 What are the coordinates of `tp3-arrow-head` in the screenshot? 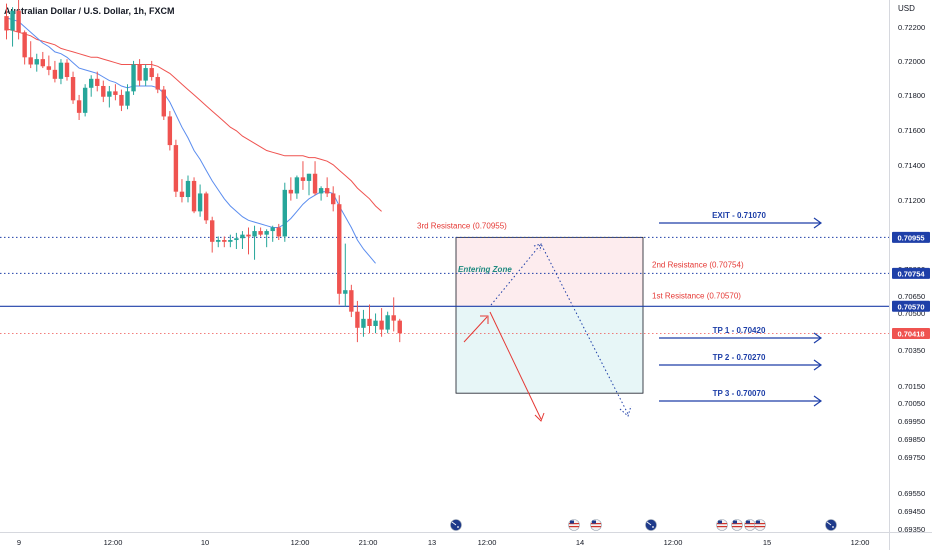 It's located at (818, 401).